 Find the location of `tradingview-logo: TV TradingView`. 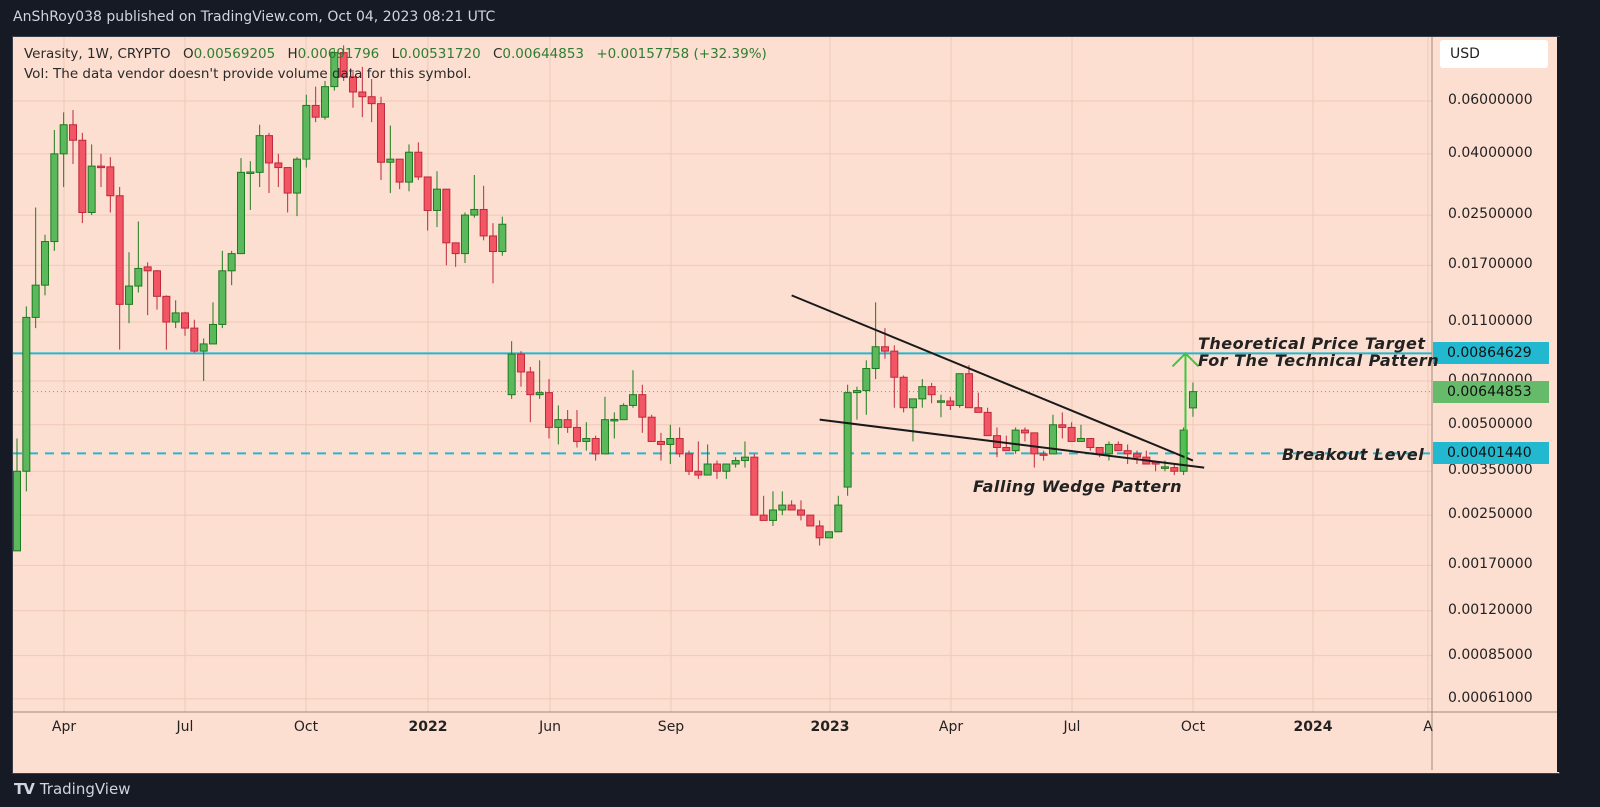

tradingview-logo: TV TradingView is located at coordinates (72, 789).